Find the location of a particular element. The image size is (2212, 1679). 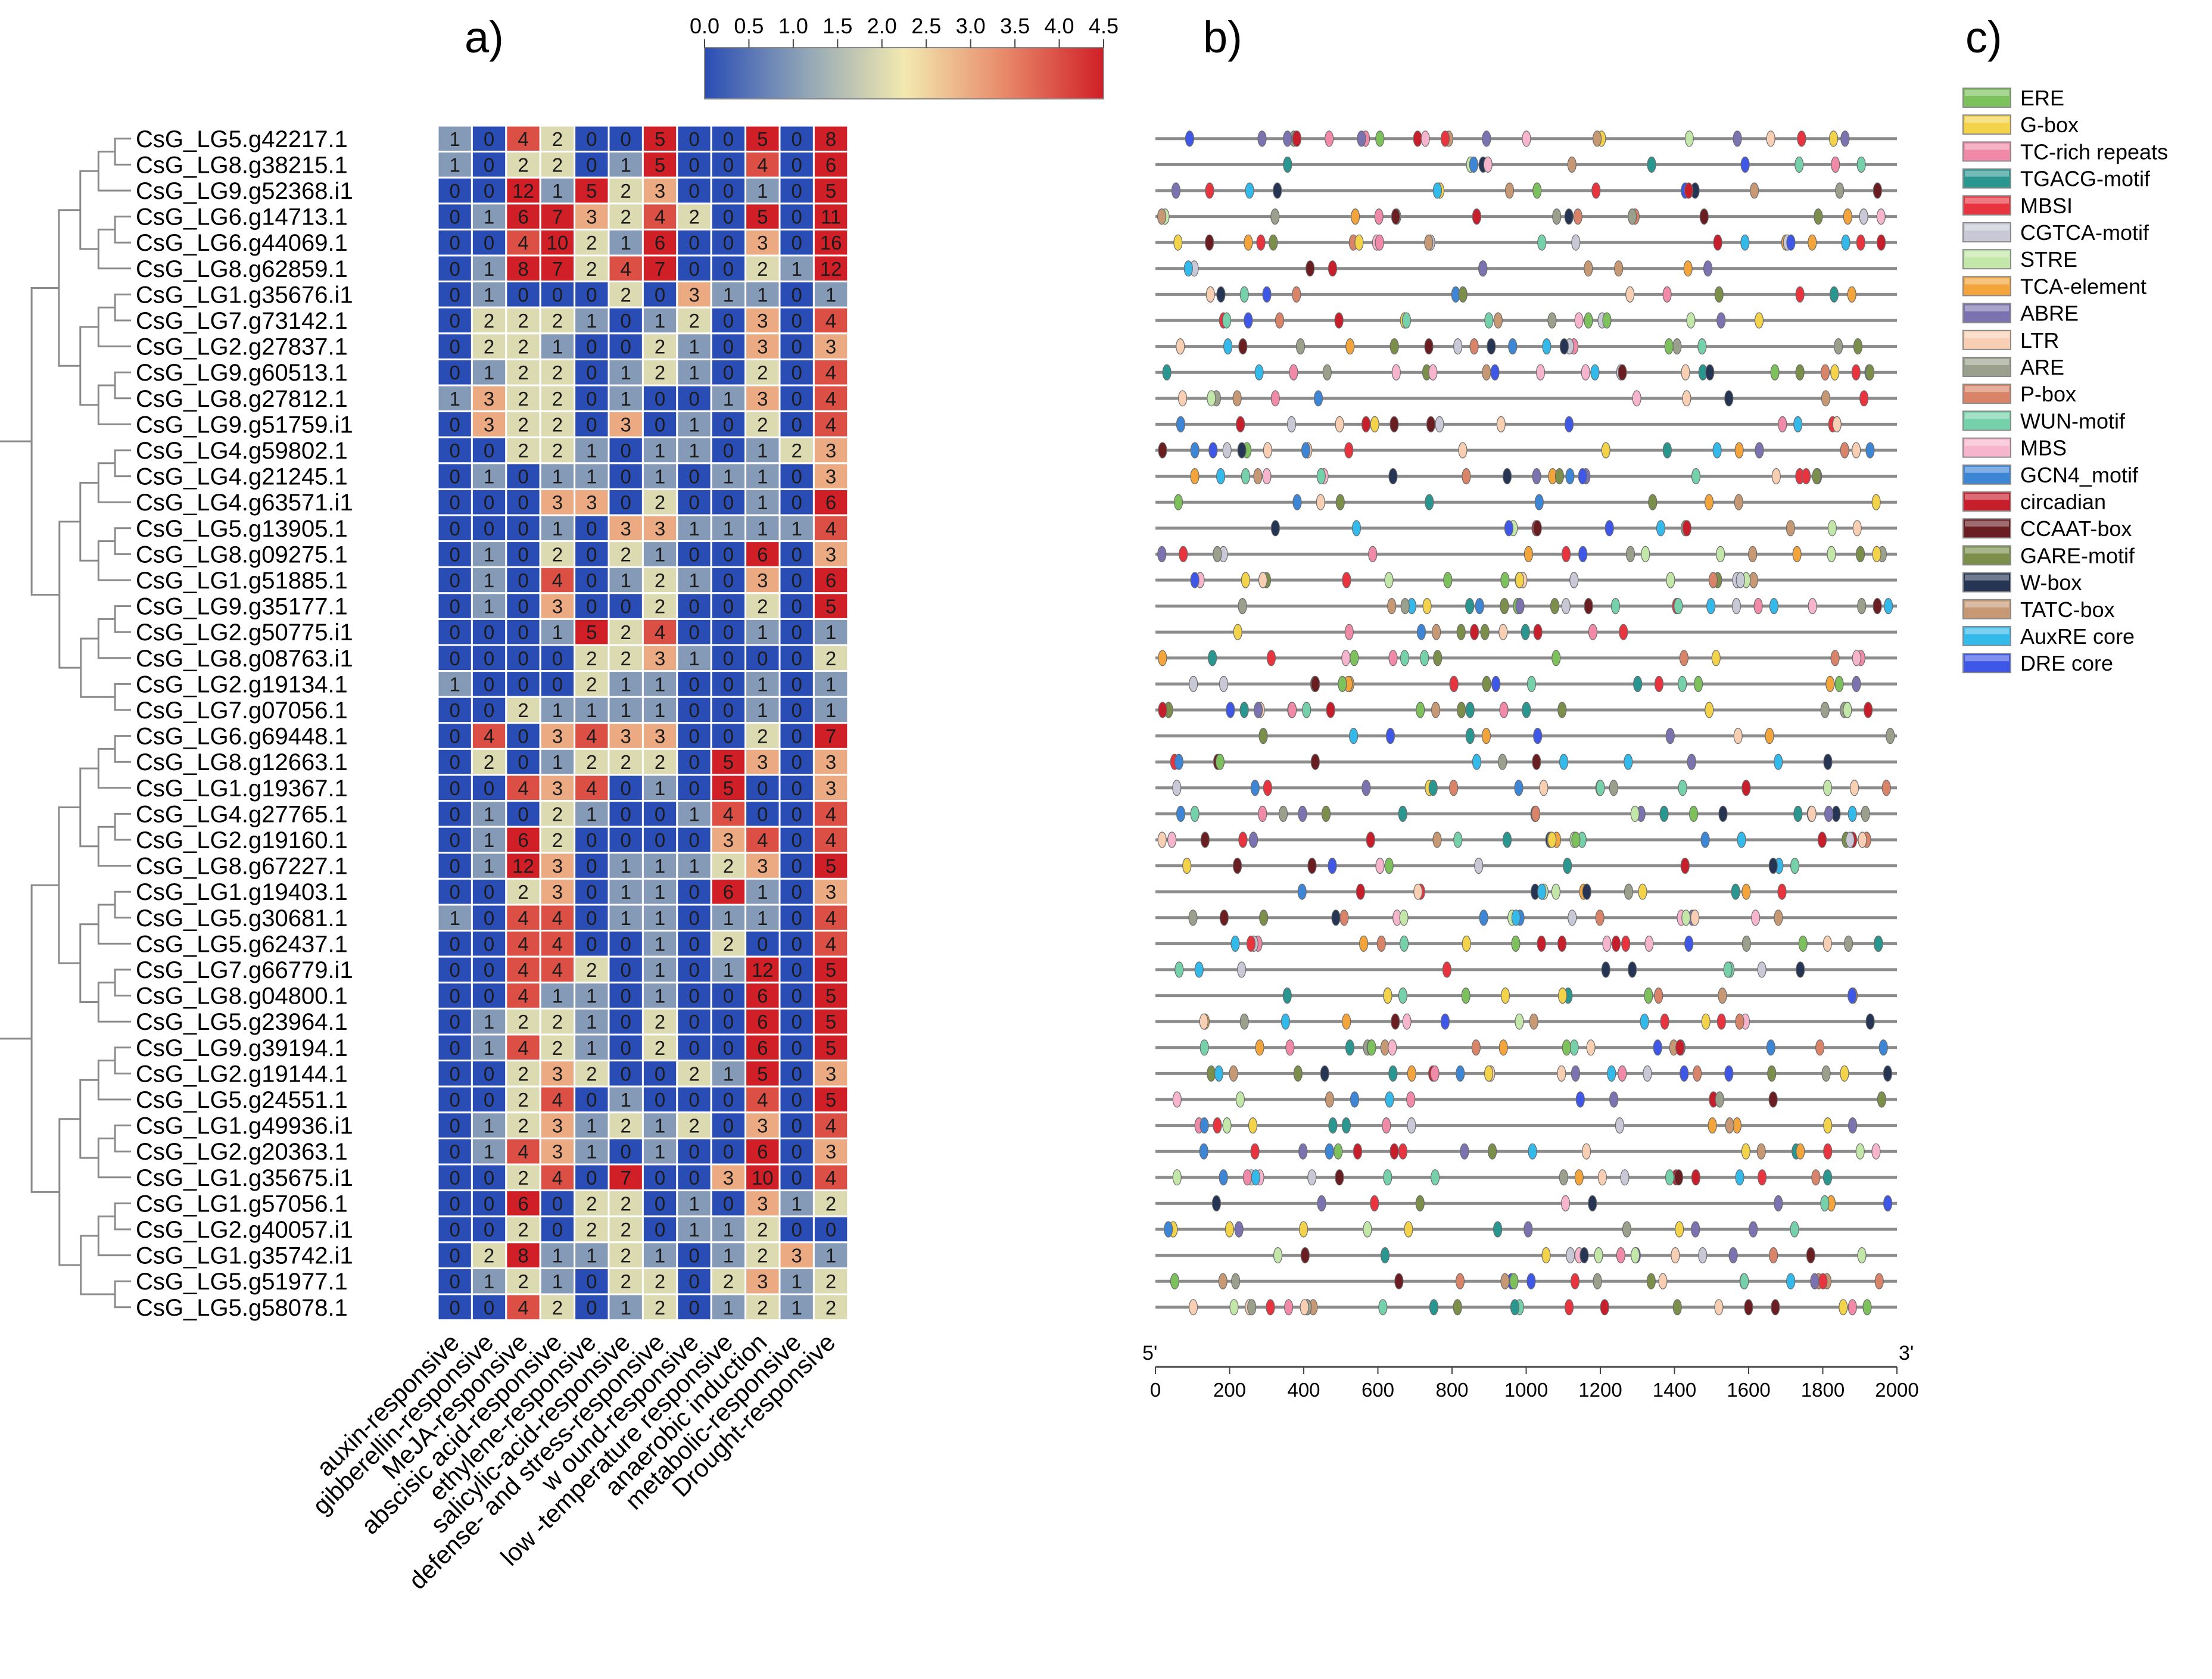

row-label: CsG_LG4.g27765.1 is located at coordinates (242, 814).